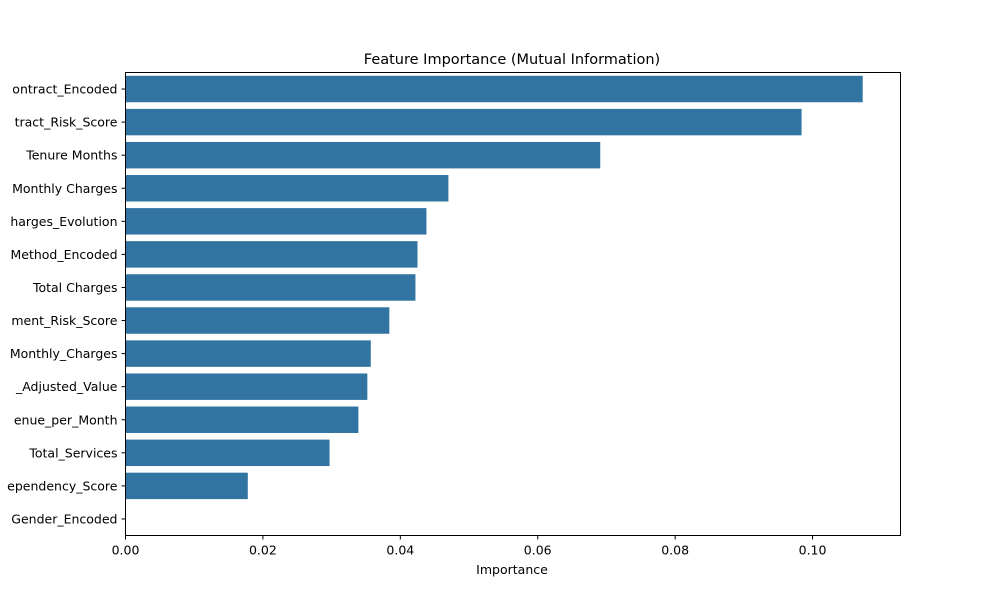 Image resolution: width=1000 pixels, height=600 pixels. What do you see at coordinates (538, 550) in the screenshot?
I see `x-tick-label: 0.06` at bounding box center [538, 550].